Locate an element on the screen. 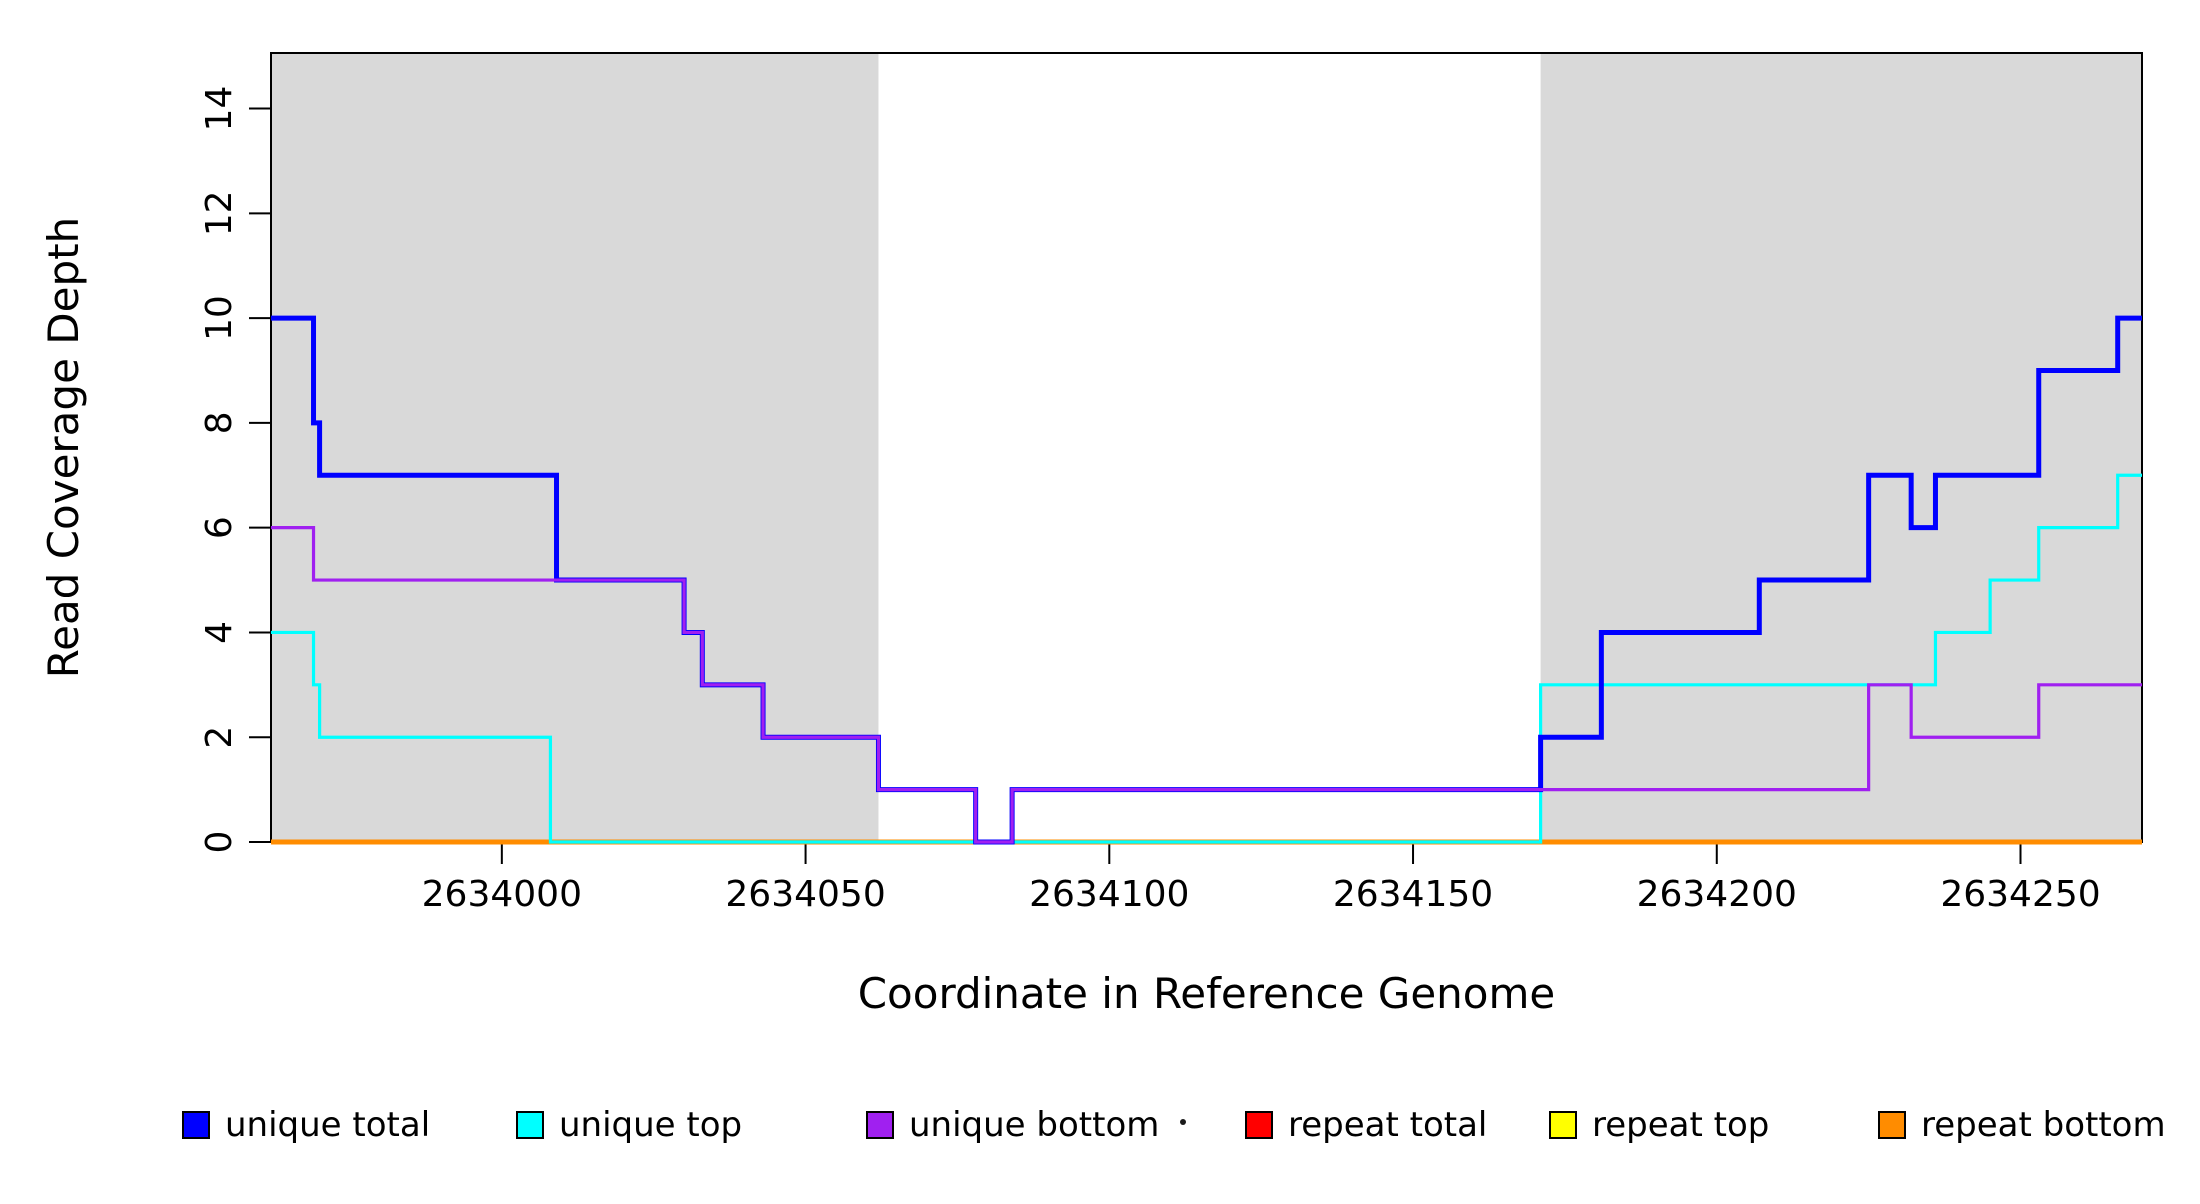 The image size is (2200, 1204). x-tick-label: 2634100 is located at coordinates (1109, 894).